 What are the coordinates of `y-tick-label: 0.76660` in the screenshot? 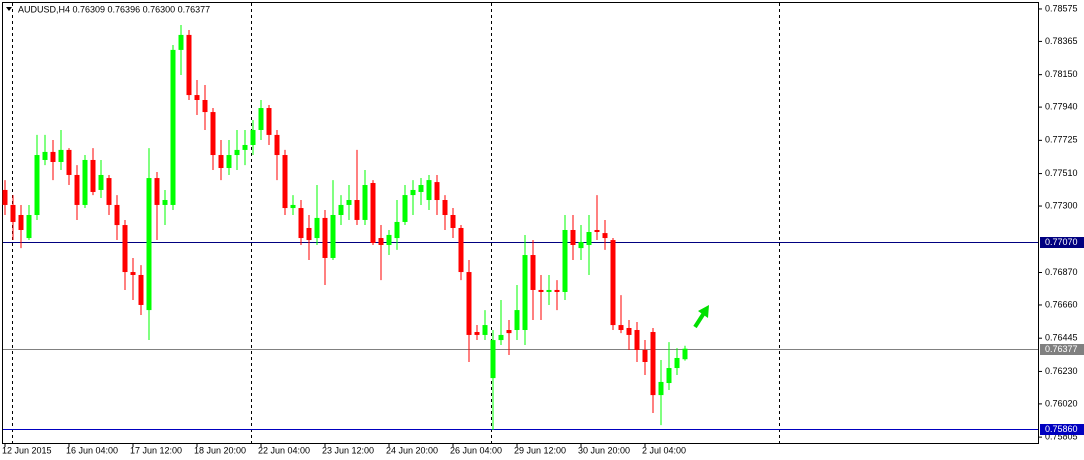 It's located at (1061, 304).